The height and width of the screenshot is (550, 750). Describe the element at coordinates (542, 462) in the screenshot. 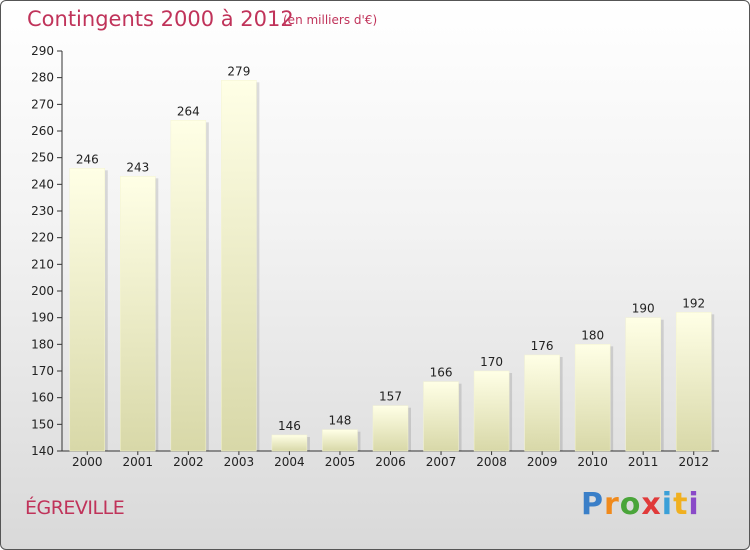

I see `x-tick-label: 2009` at that location.